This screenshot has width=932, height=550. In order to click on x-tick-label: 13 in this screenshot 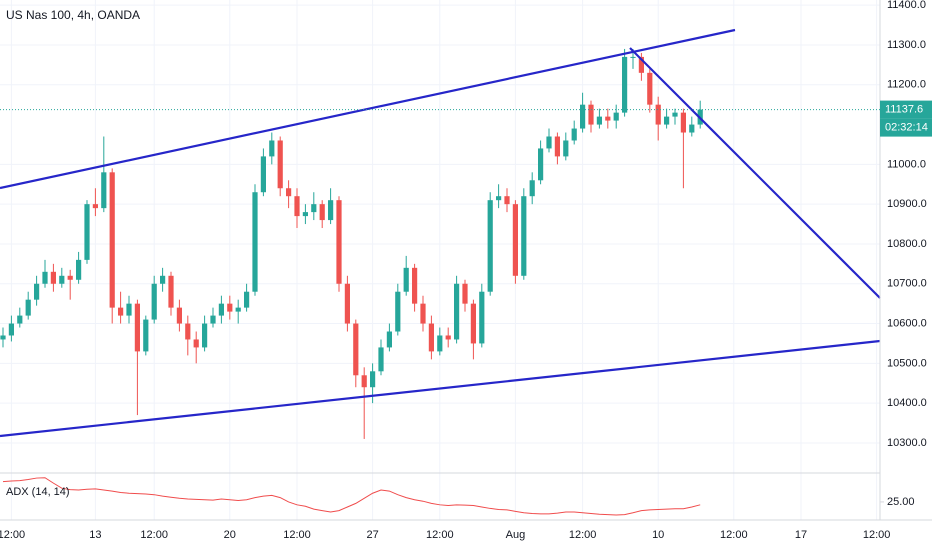, I will do `click(95, 535)`.